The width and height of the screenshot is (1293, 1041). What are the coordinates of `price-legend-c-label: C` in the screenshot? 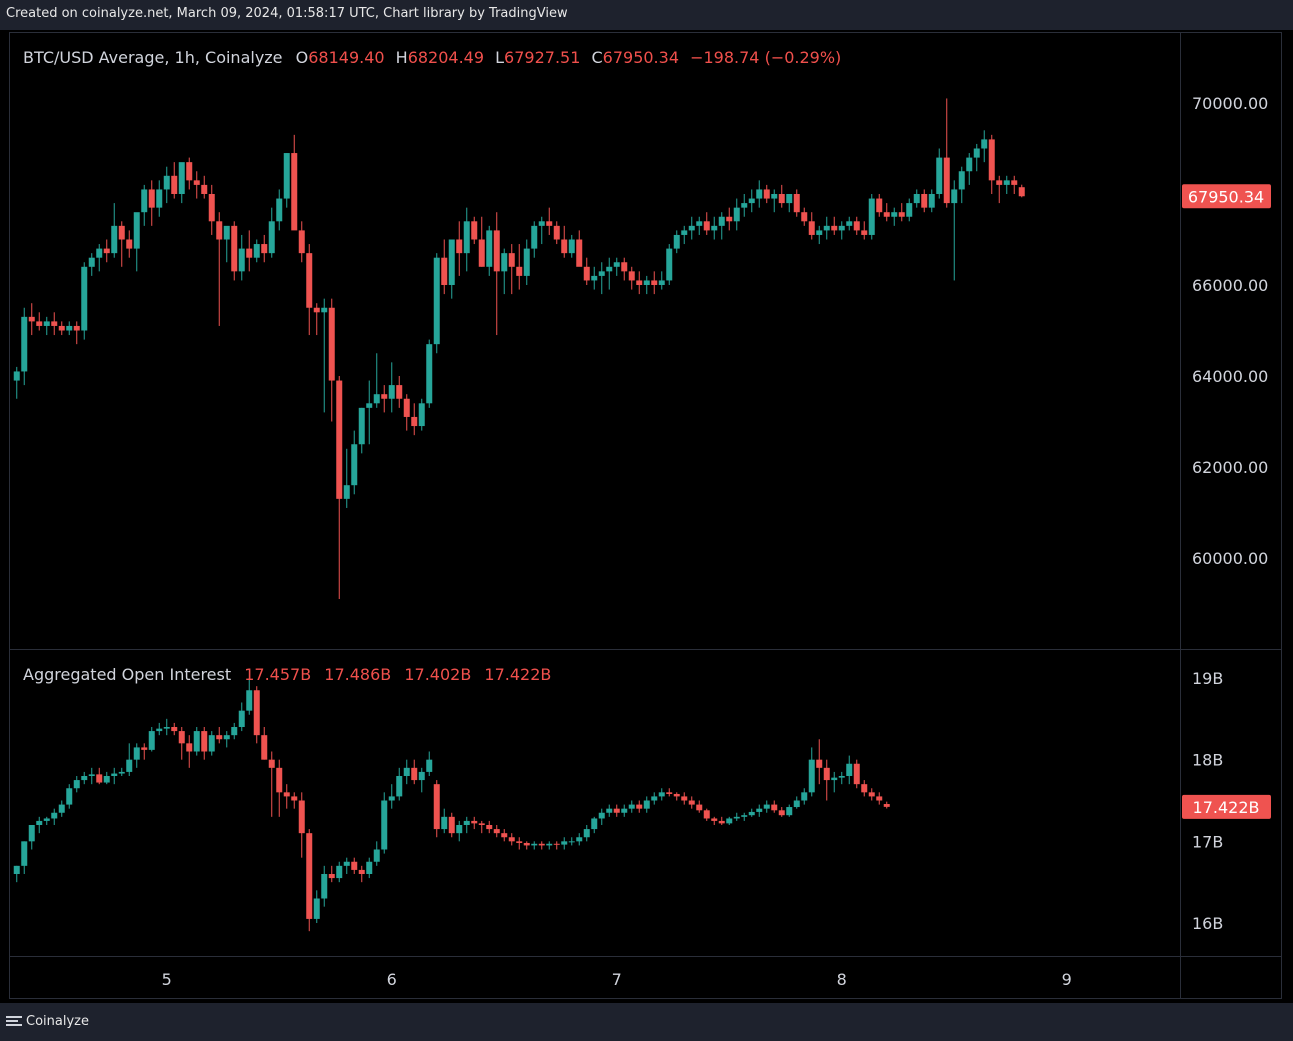 It's located at (597, 57).